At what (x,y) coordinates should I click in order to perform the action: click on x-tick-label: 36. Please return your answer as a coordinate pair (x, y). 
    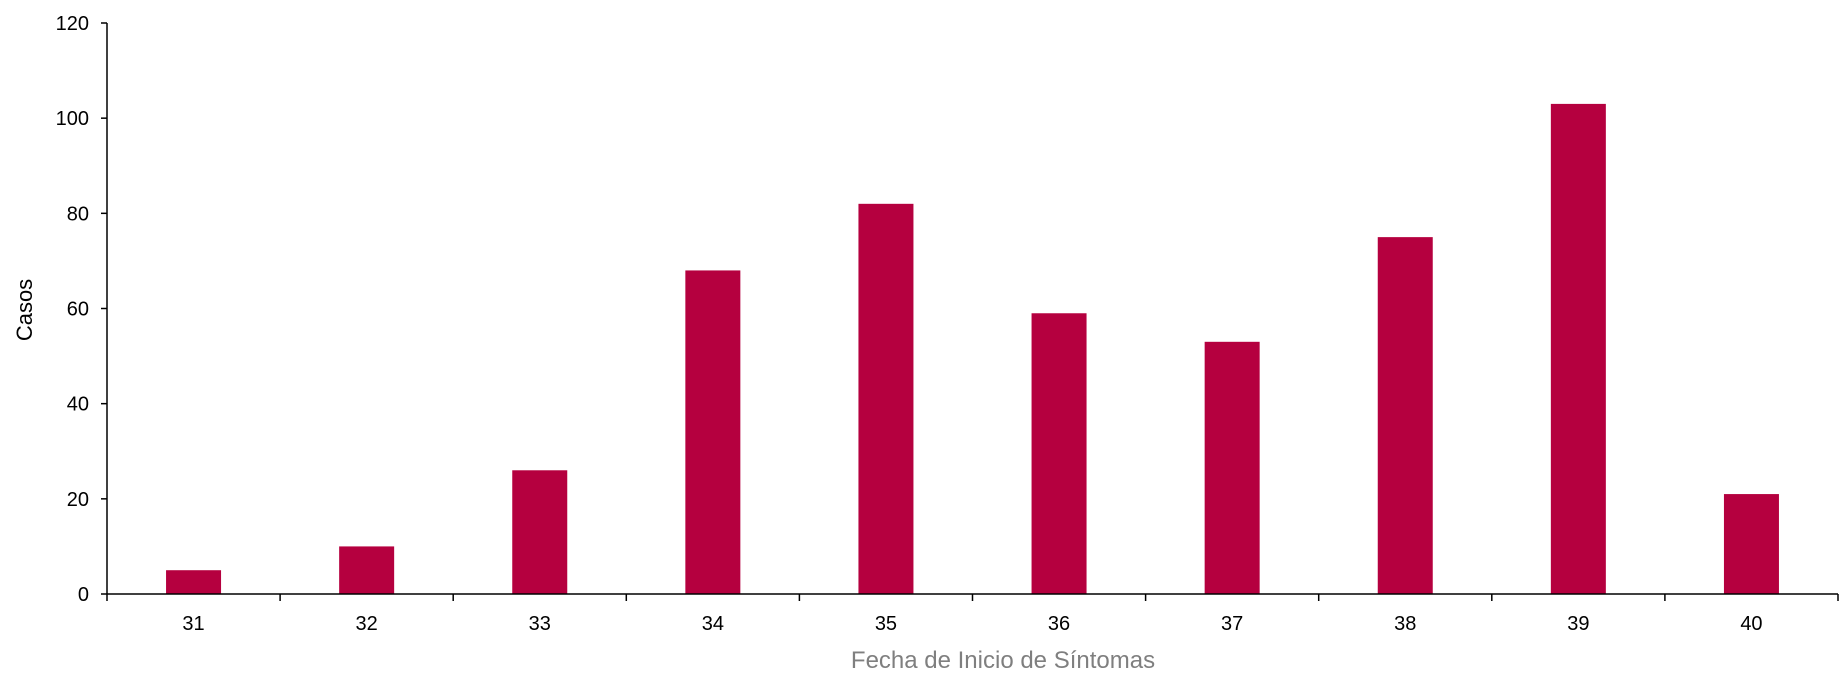
    Looking at the image, I should click on (1059, 624).